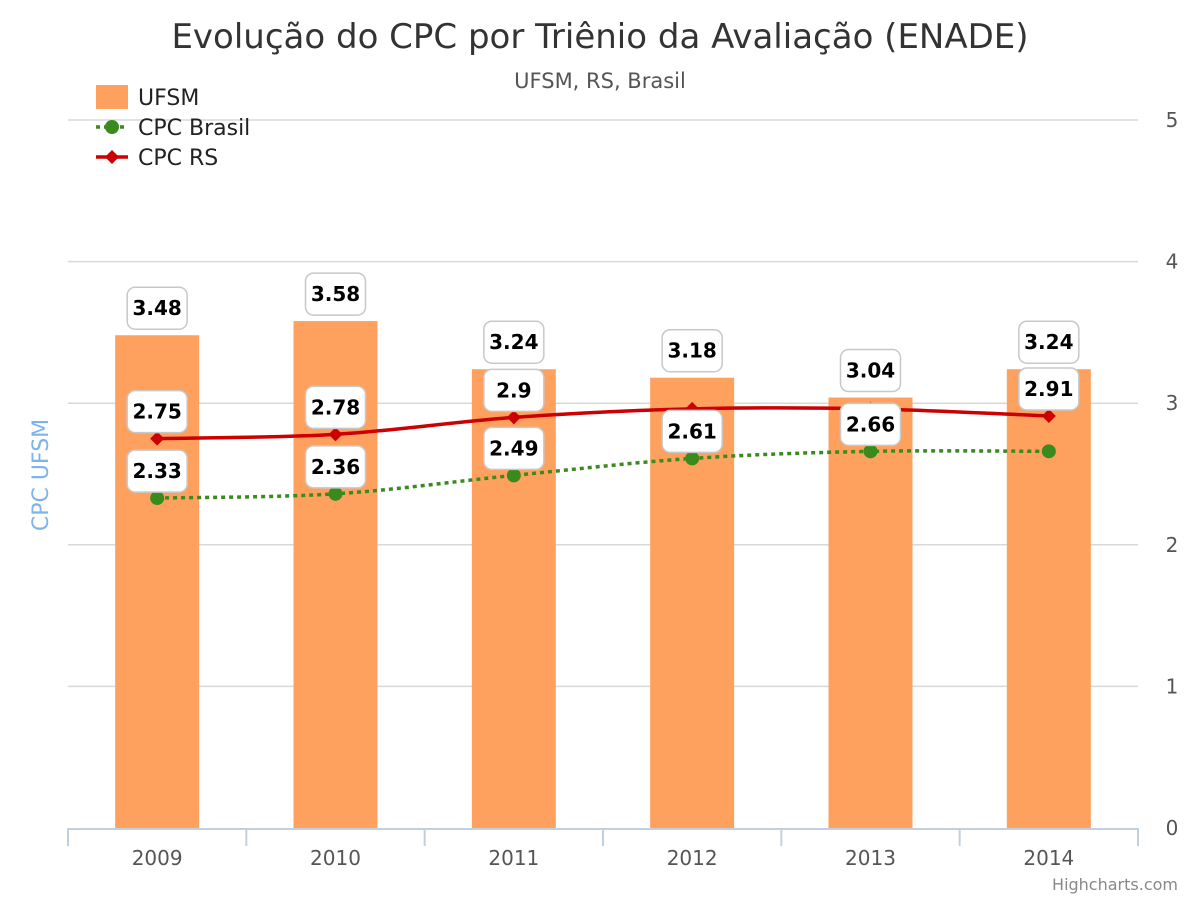 The width and height of the screenshot is (1200, 900). I want to click on data-label-text: 3.58, so click(335, 294).